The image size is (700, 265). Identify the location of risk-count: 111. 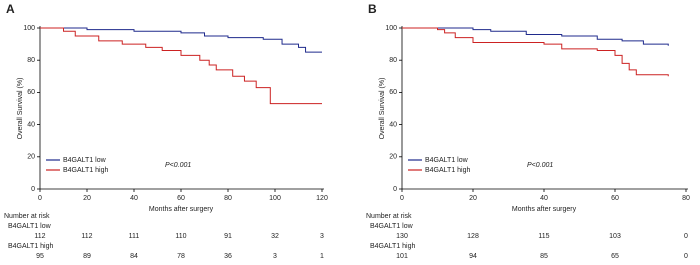
(134, 236).